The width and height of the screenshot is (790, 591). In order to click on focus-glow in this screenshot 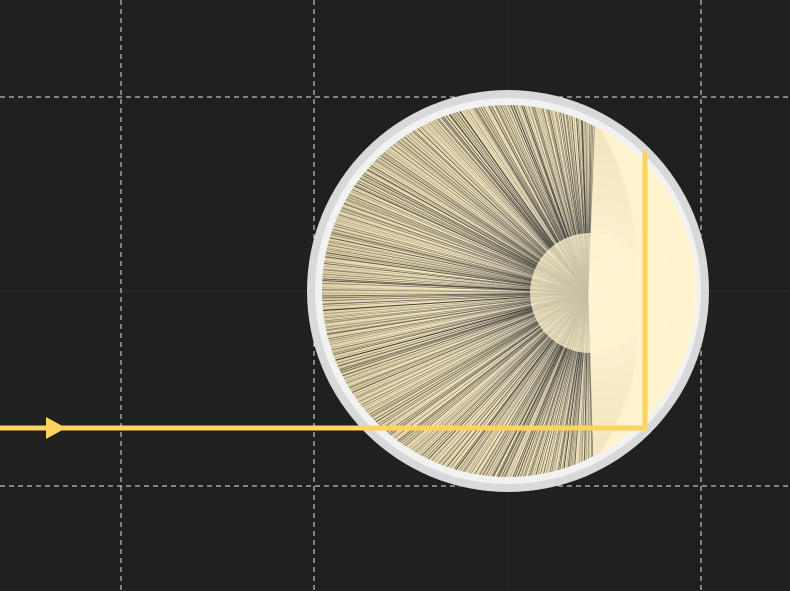, I will do `click(590, 293)`.